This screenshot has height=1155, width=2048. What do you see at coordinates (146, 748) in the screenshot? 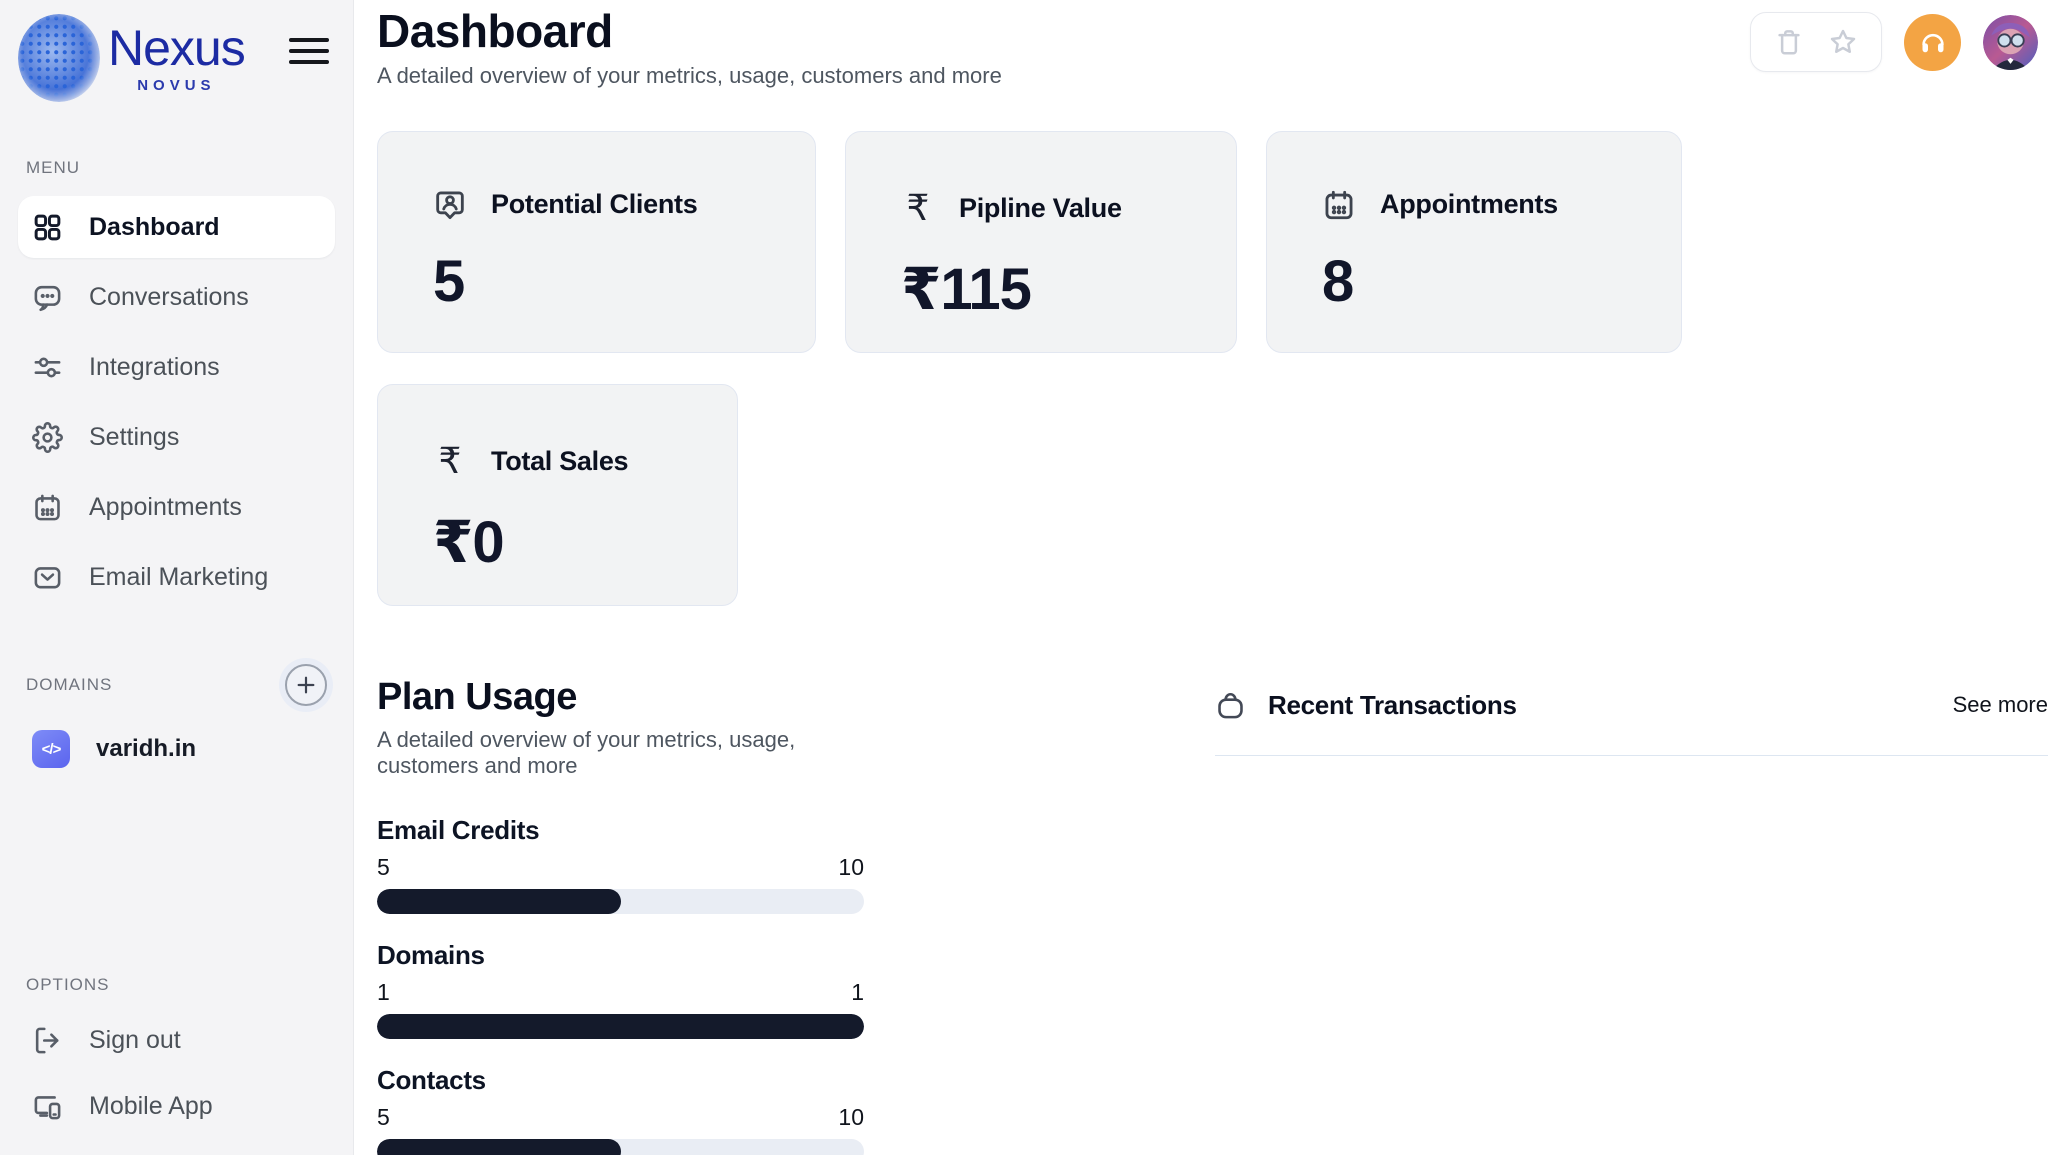
I see `domain-name: varidh.in` at bounding box center [146, 748].